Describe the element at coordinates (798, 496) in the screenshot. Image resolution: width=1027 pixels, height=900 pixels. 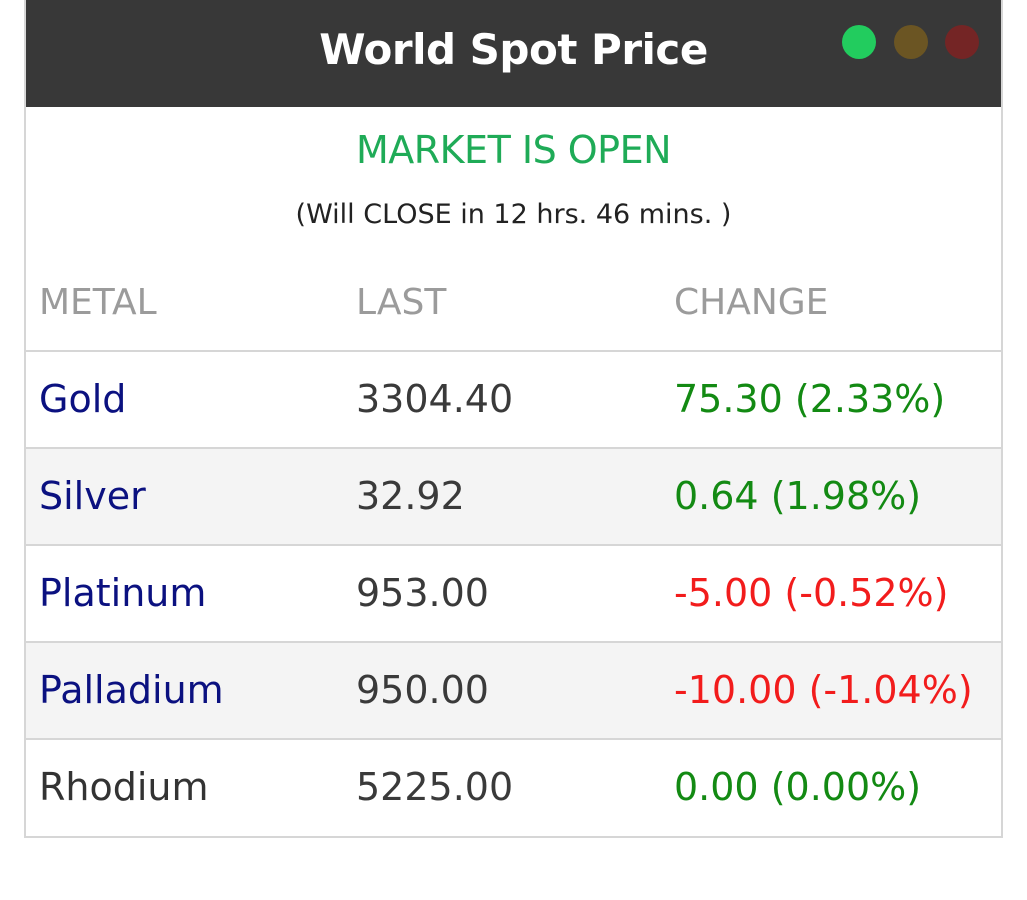
I see `price-change: 0.64 (1.98%)` at that location.